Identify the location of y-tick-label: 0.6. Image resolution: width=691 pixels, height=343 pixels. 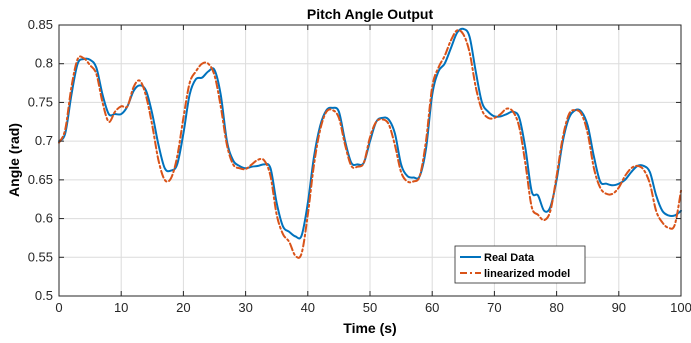
(44, 218).